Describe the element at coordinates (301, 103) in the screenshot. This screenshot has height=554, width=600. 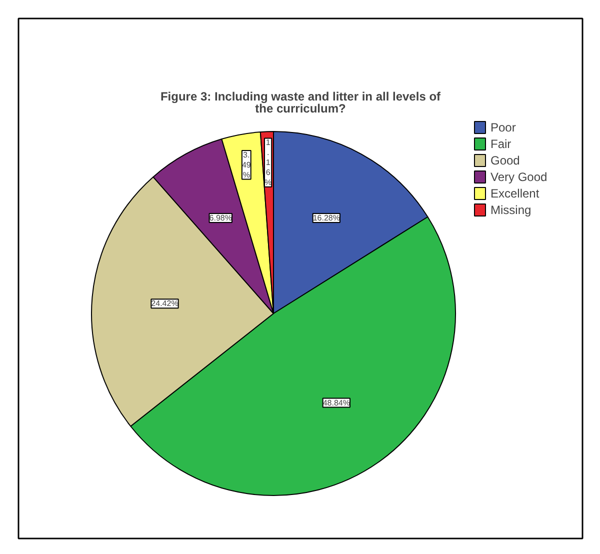
I see `chart-title: Figure 3: Including waste and litter in all levels of the curriculum?` at that location.